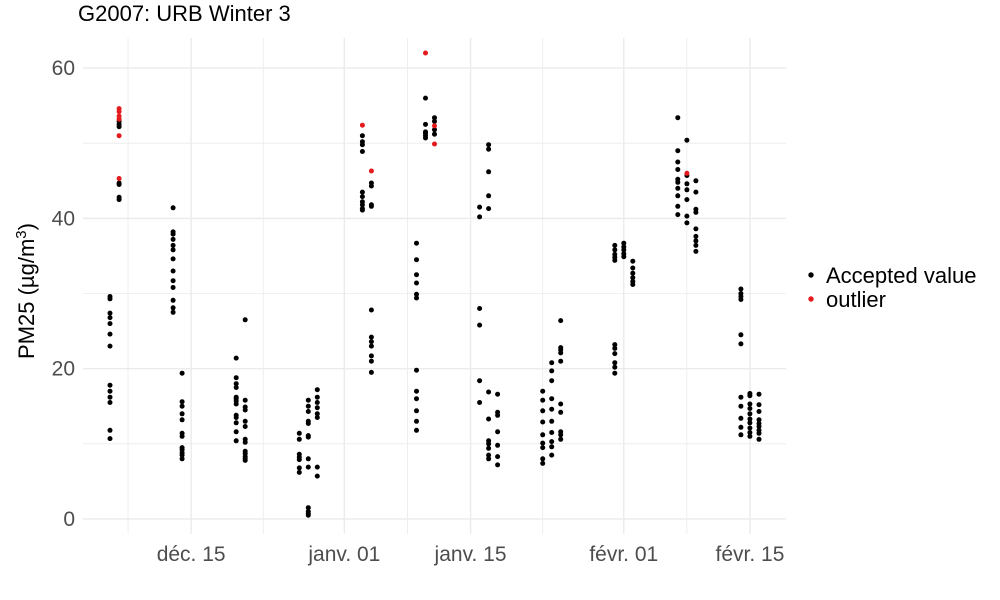 The image size is (1000, 600). I want to click on y-axis-ticks: 0 20 40 60, so click(63, 294).